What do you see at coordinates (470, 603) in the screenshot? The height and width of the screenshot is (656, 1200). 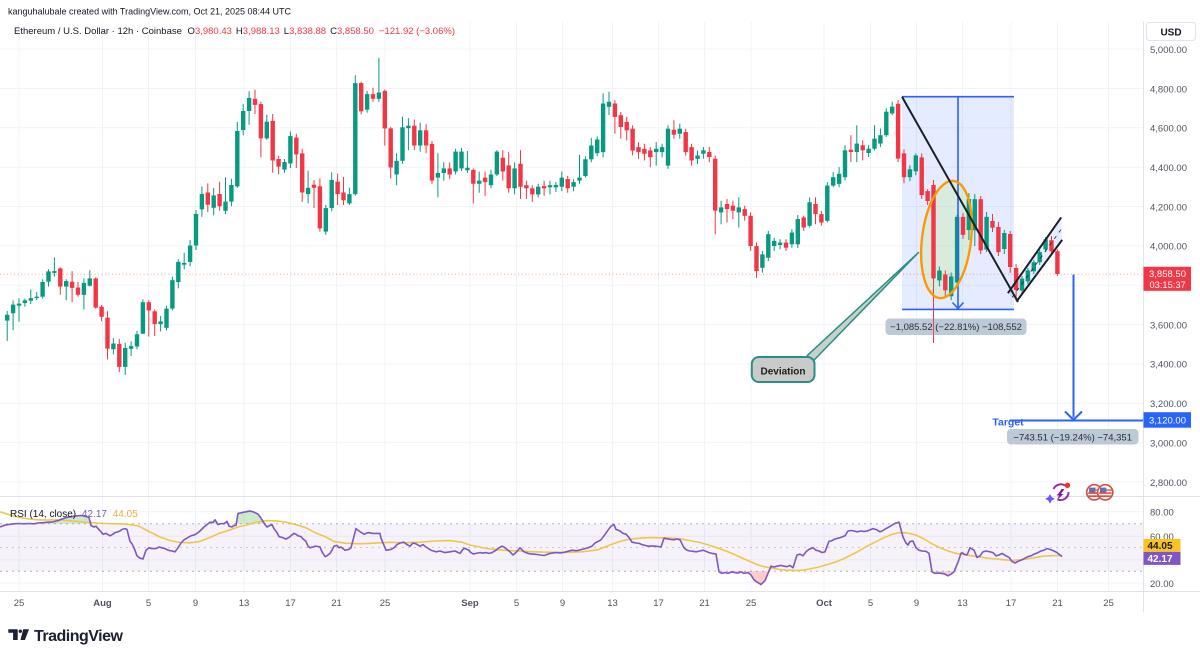 I see `svg-text: Sep` at bounding box center [470, 603].